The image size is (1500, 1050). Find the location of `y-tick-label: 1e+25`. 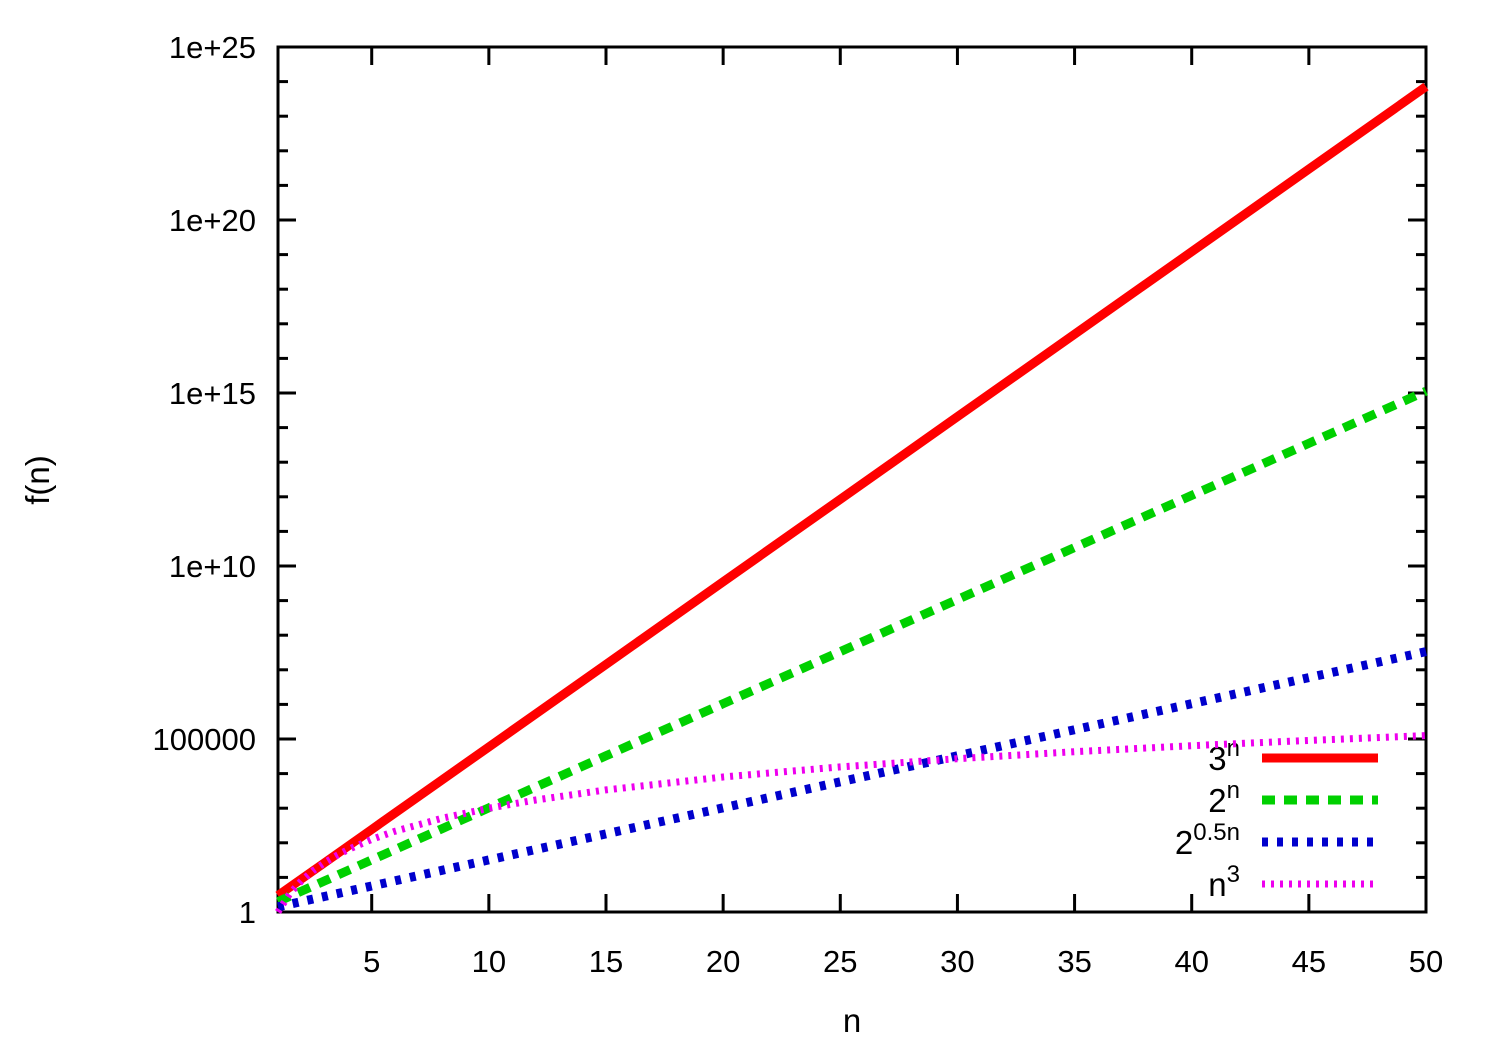

y-tick-label: 1e+25 is located at coordinates (212, 47).